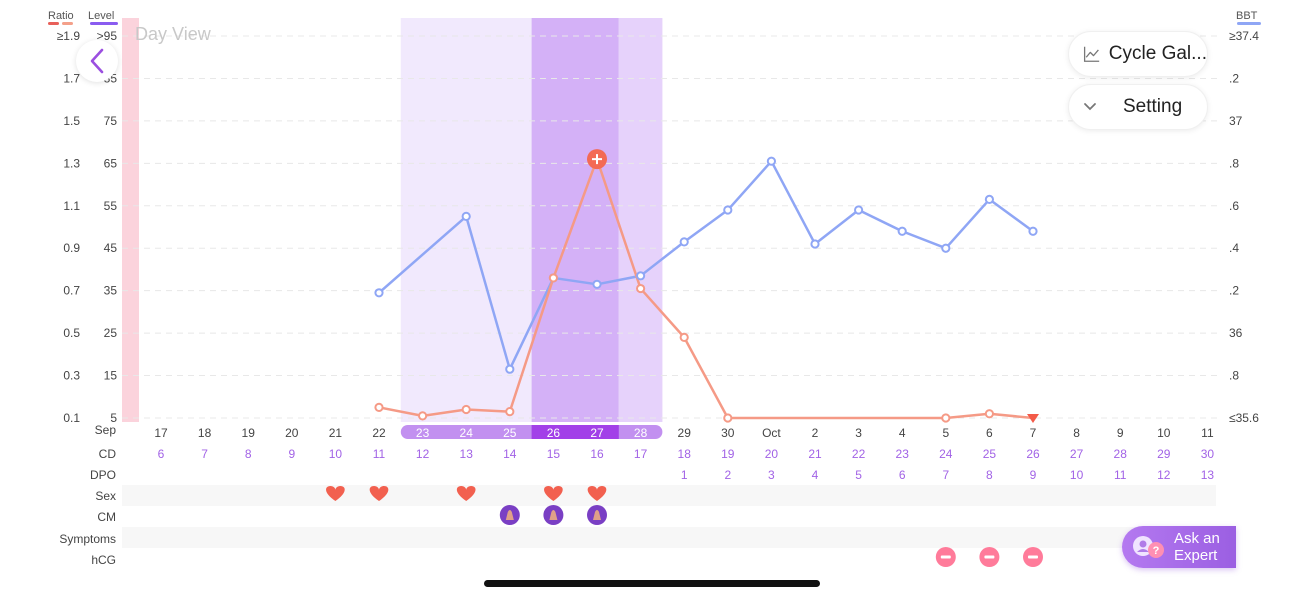 The image size is (1304, 600). I want to click on dpo-label: 12, so click(1164, 475).